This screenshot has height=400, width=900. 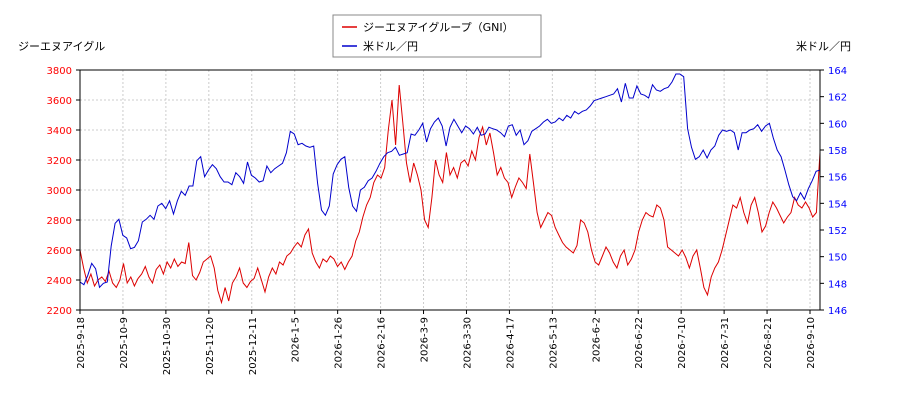 I want to click on left-tick-label: 2200, so click(x=59, y=311).